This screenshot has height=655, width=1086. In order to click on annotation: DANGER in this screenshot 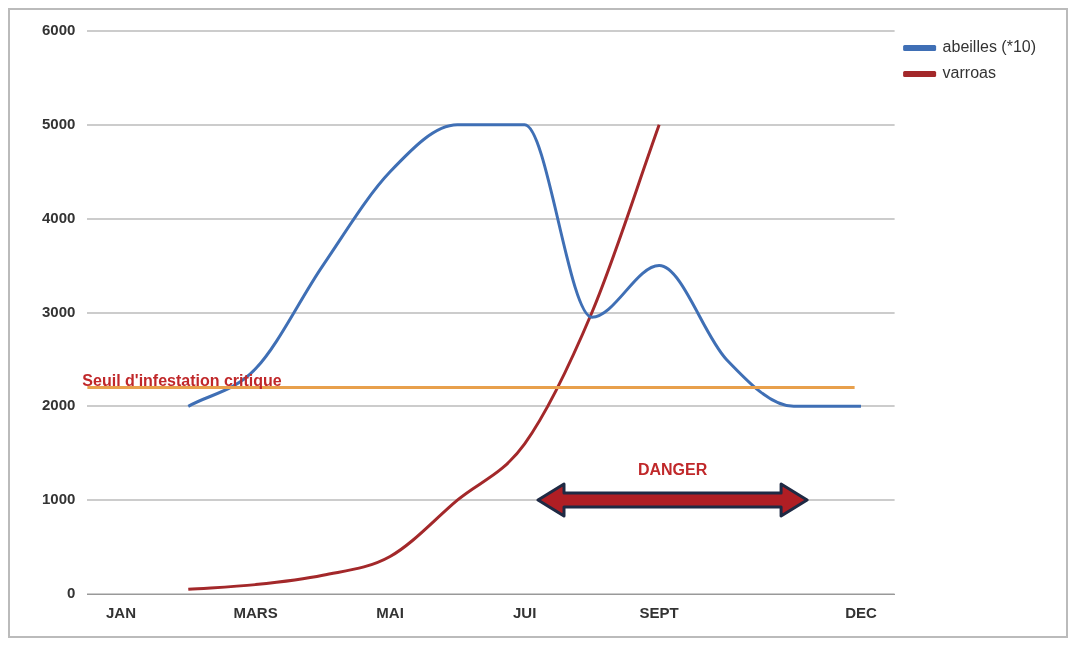, I will do `click(672, 469)`.